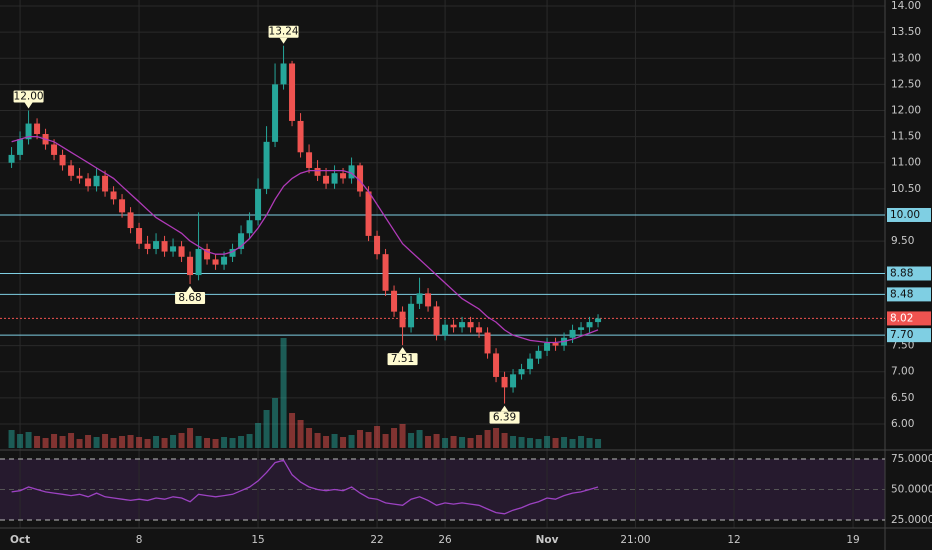 Image resolution: width=932 pixels, height=550 pixels. Describe the element at coordinates (902, 398) in the screenshot. I see `y-tick-label: 6.50` at that location.